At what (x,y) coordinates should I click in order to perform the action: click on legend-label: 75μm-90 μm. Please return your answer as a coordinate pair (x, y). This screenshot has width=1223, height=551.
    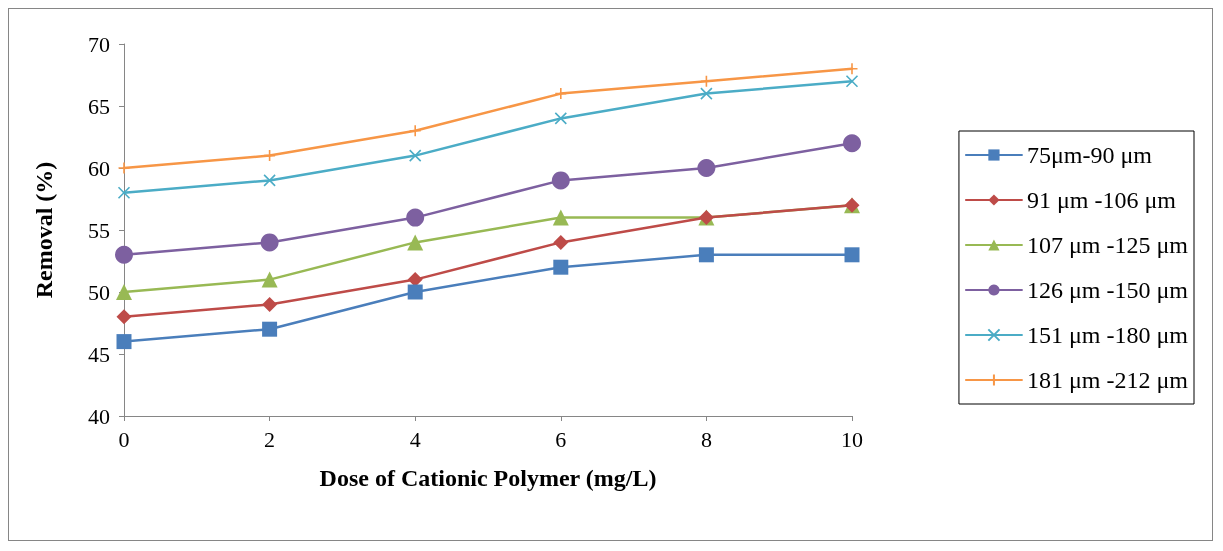
    Looking at the image, I should click on (1089, 155).